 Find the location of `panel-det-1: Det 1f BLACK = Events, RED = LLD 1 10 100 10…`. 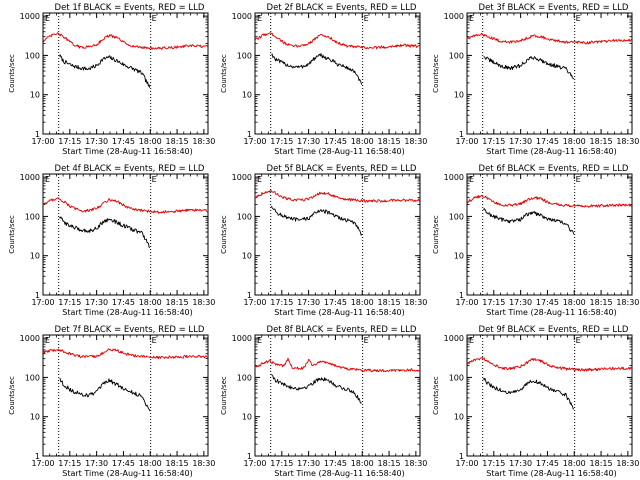

panel-det-1: Det 1f BLACK = Events, RED = LLD 1 10 100 10… is located at coordinates (111, 79).